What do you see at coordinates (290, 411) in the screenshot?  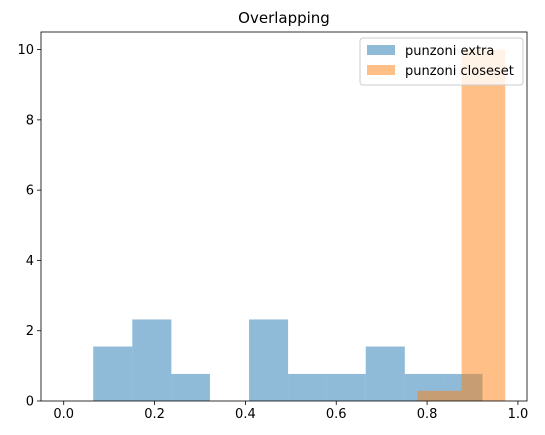 I see `x-axis: 0.0 0.2 0.4 0.6 0.8 1.0` at bounding box center [290, 411].